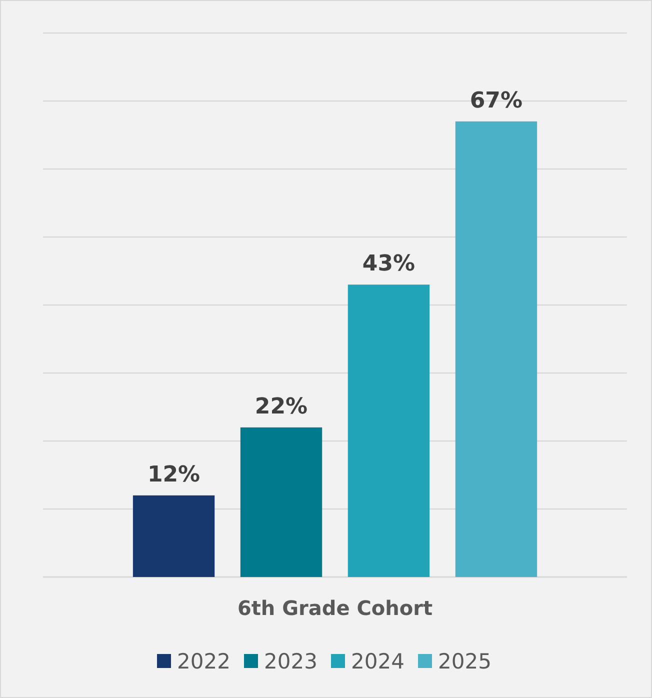  Describe the element at coordinates (173, 475) in the screenshot. I see `data-label: 12%` at that location.